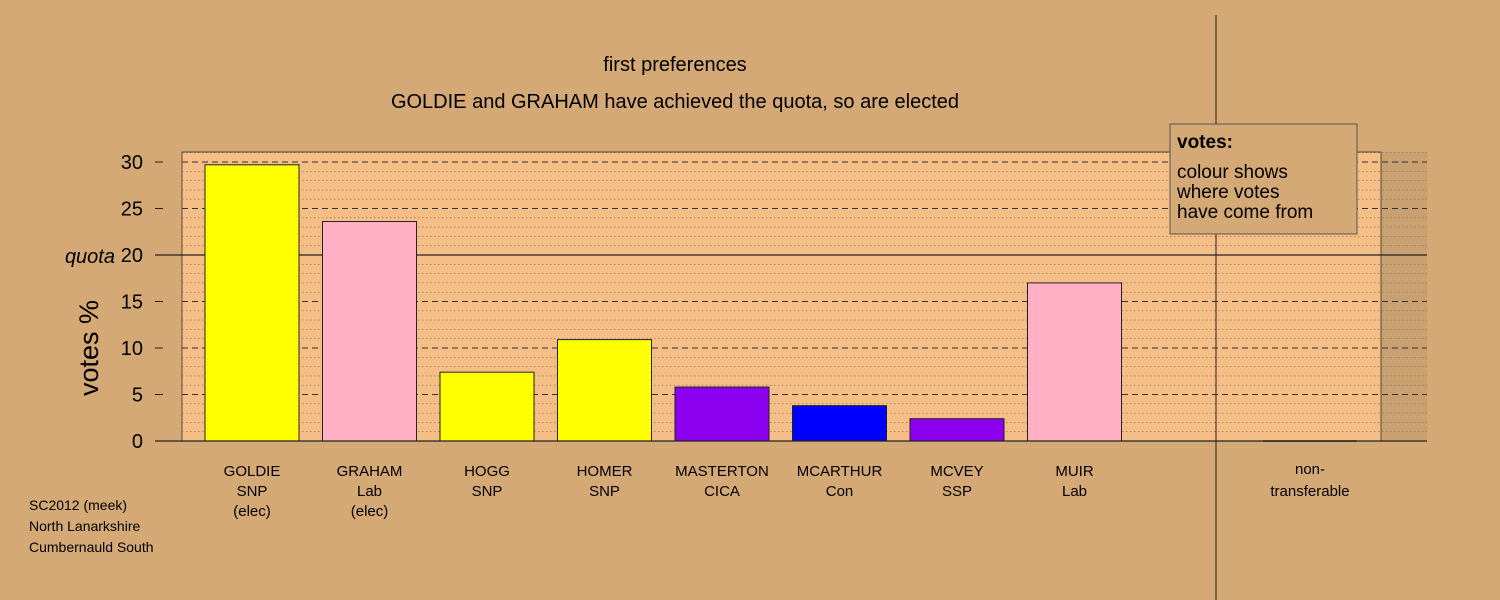 This screenshot has width=1500, height=600. What do you see at coordinates (674, 65) in the screenshot?
I see `chart-title: first preferences` at bounding box center [674, 65].